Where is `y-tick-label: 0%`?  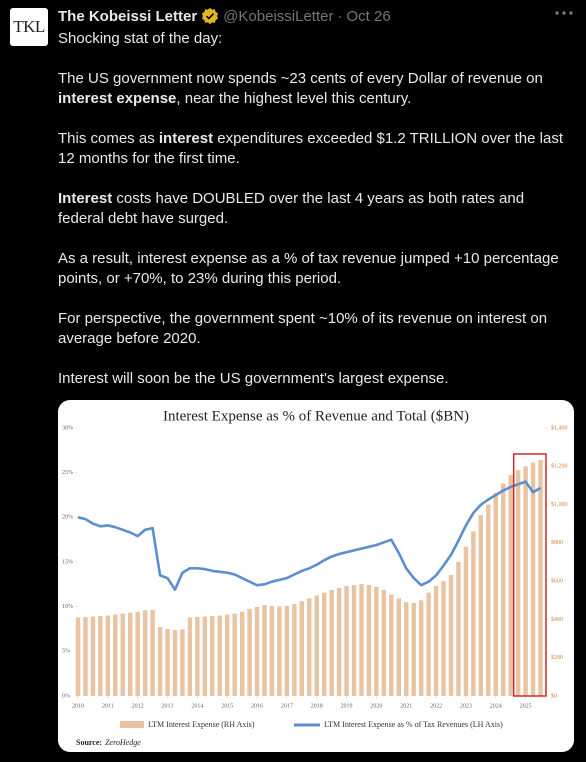 y-tick-label: 0% is located at coordinates (66, 696).